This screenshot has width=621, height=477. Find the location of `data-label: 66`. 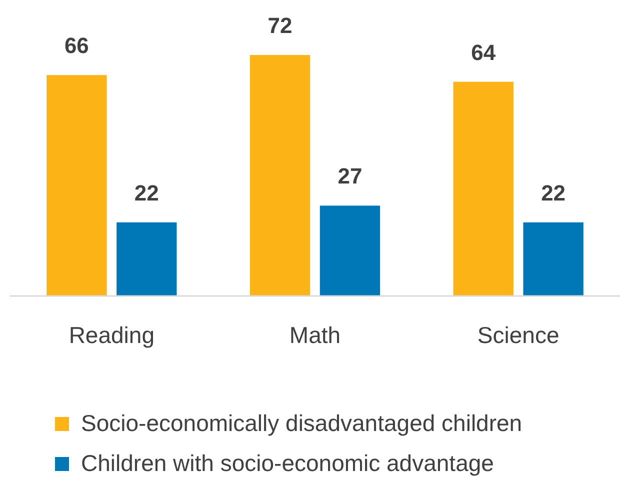

data-label: 66 is located at coordinates (76, 45).